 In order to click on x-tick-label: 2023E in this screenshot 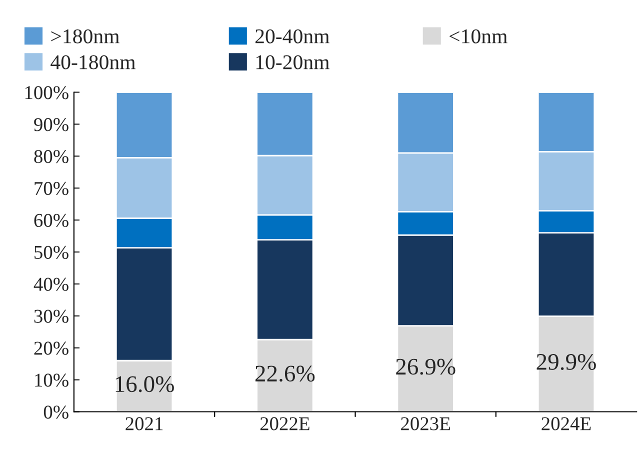, I will do `click(425, 423)`.